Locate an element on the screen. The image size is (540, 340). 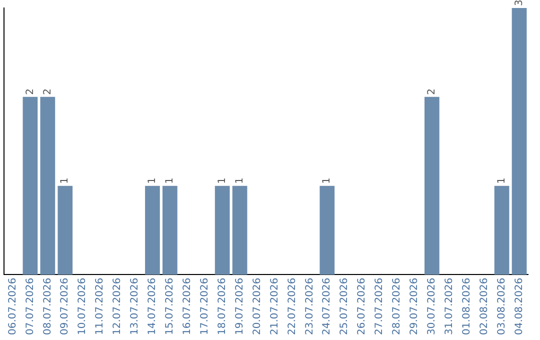
x-tick-label: 02.08.2026 is located at coordinates (484, 307).